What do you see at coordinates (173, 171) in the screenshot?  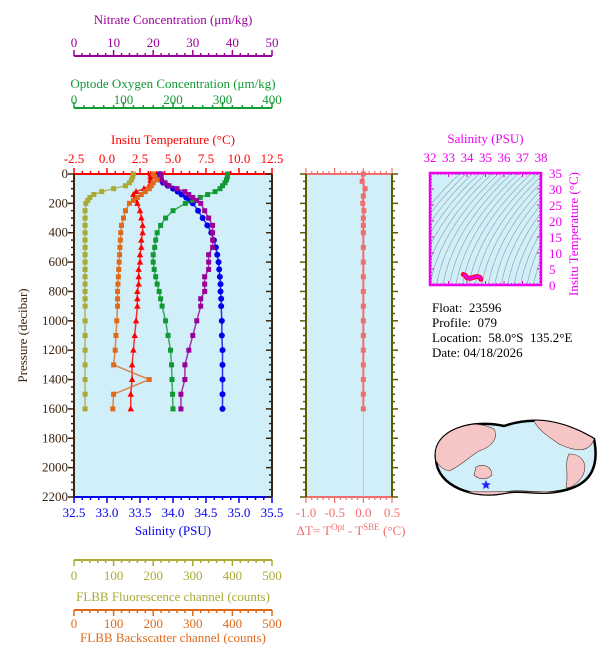 I see `temperature-axis` at bounding box center [173, 171].